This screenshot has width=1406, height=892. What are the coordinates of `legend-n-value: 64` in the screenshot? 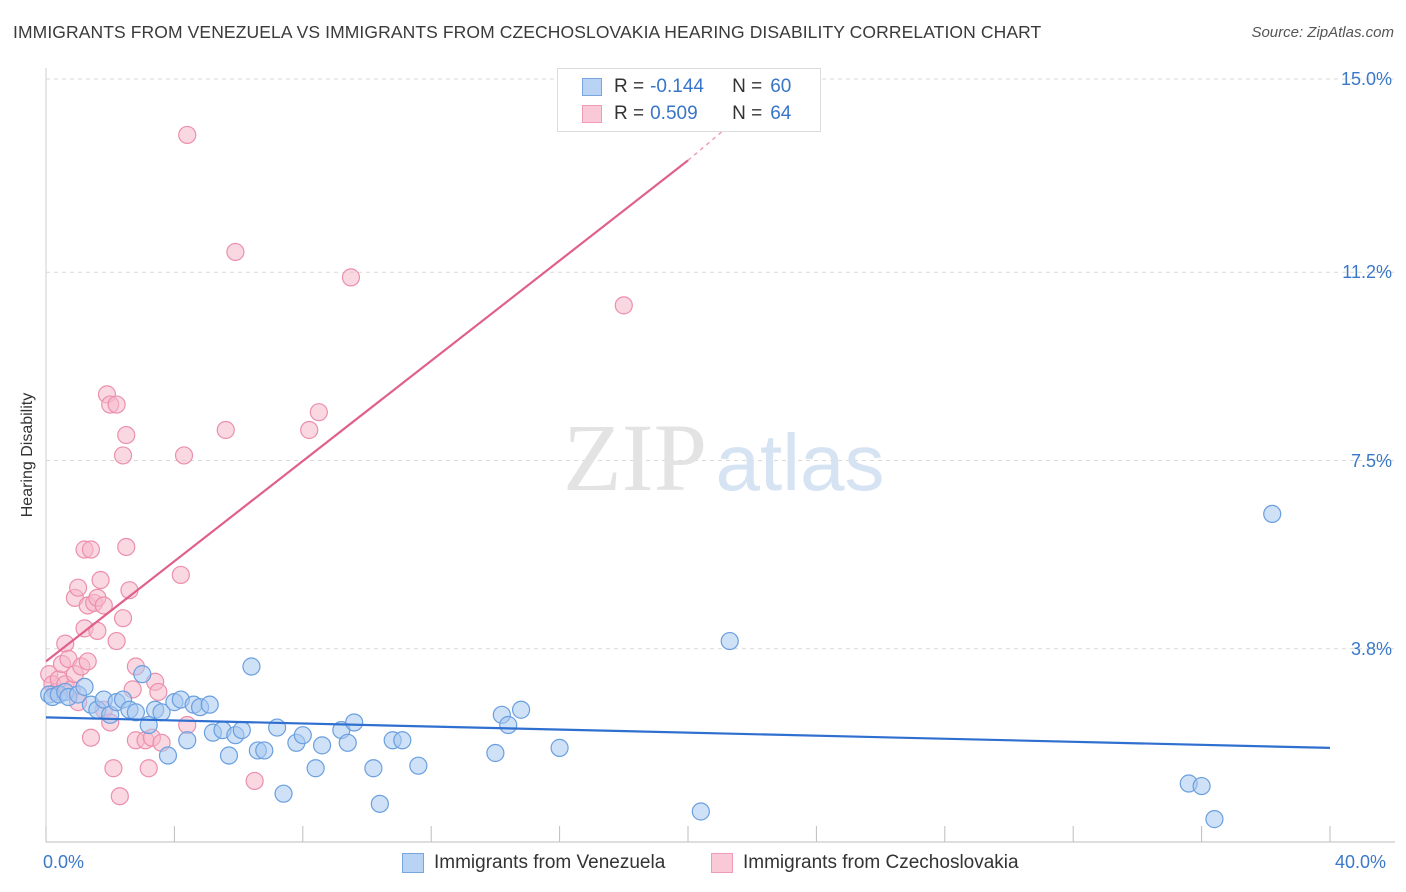 It's located at (781, 113).